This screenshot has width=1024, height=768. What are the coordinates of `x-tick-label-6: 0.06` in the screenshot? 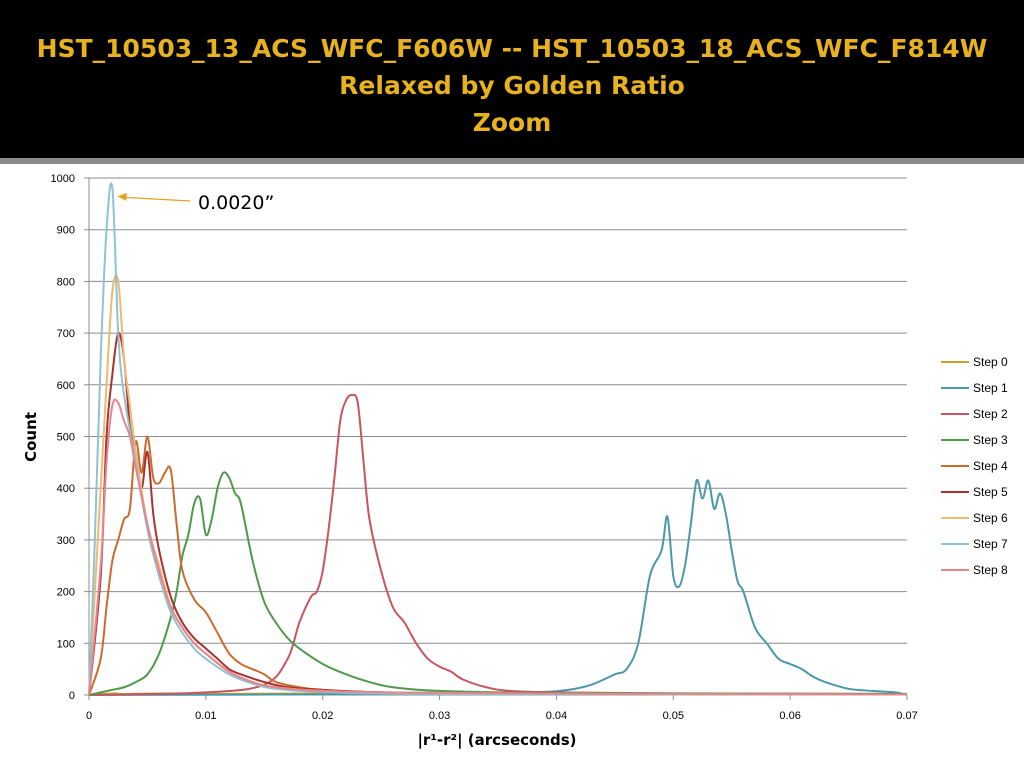 It's located at (789, 716).